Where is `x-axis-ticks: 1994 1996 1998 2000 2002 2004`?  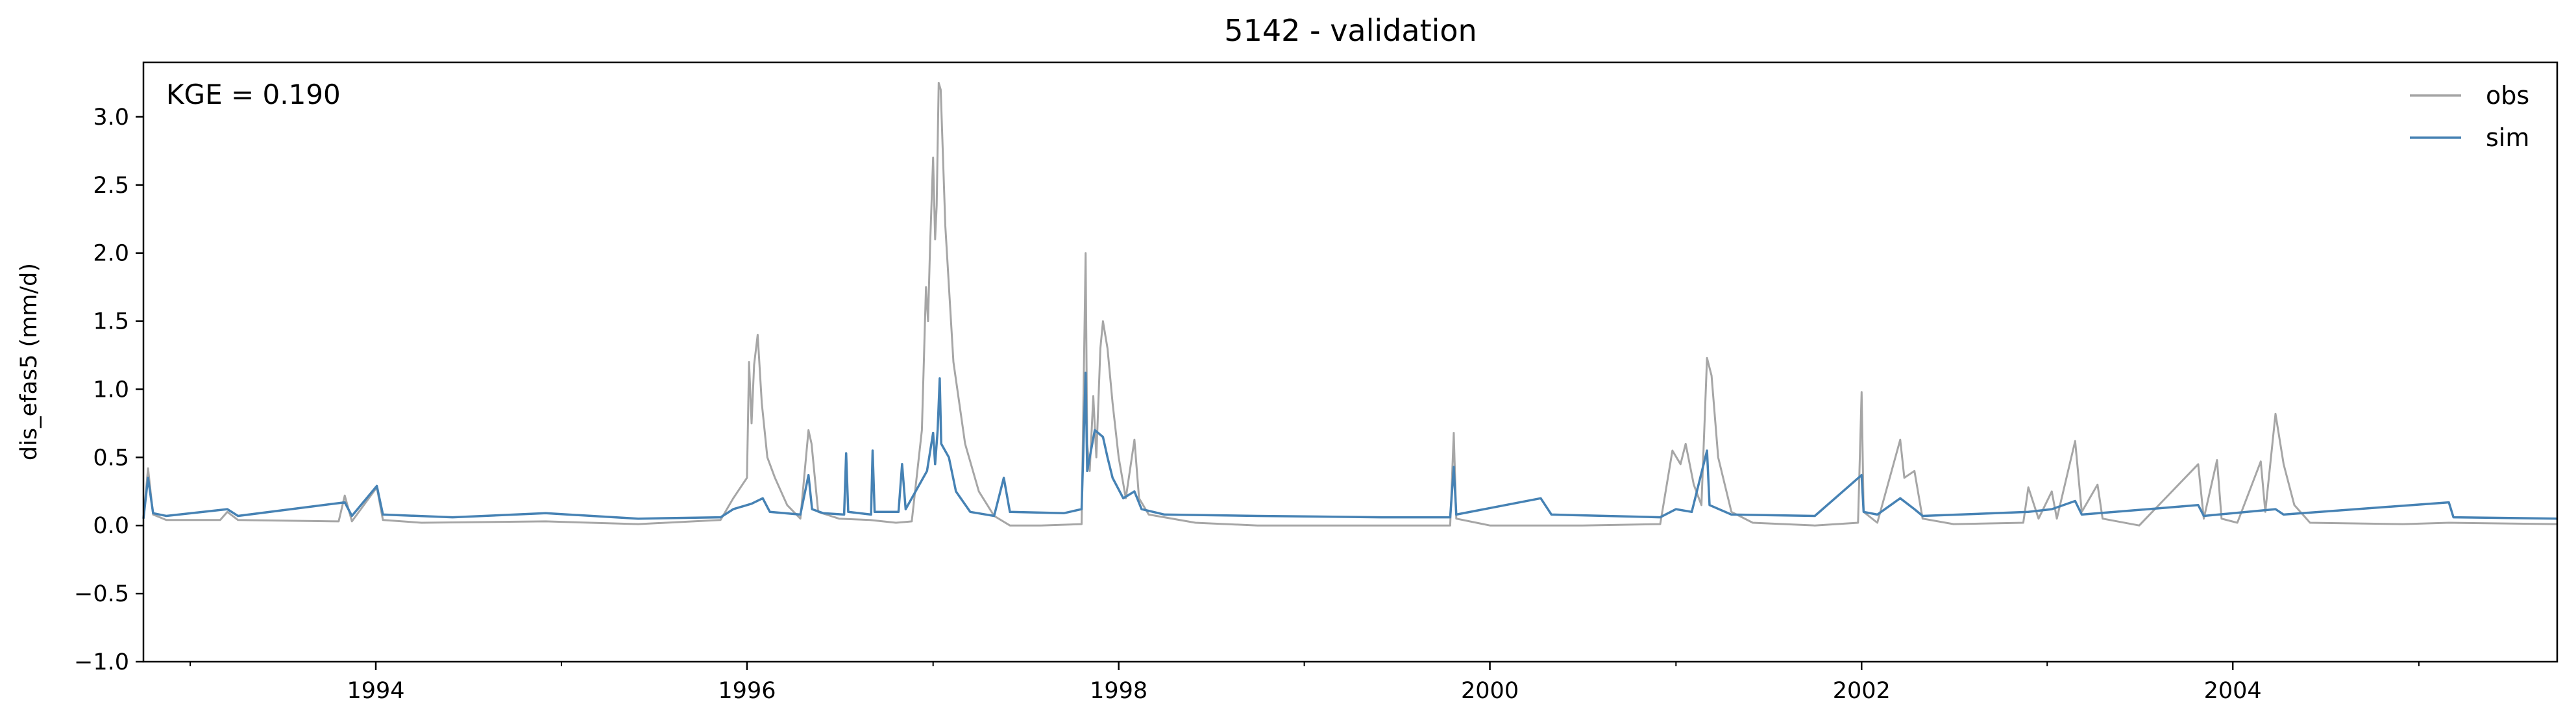
x-axis-ticks: 1994 1996 1998 2000 2002 2004 is located at coordinates (1305, 683).